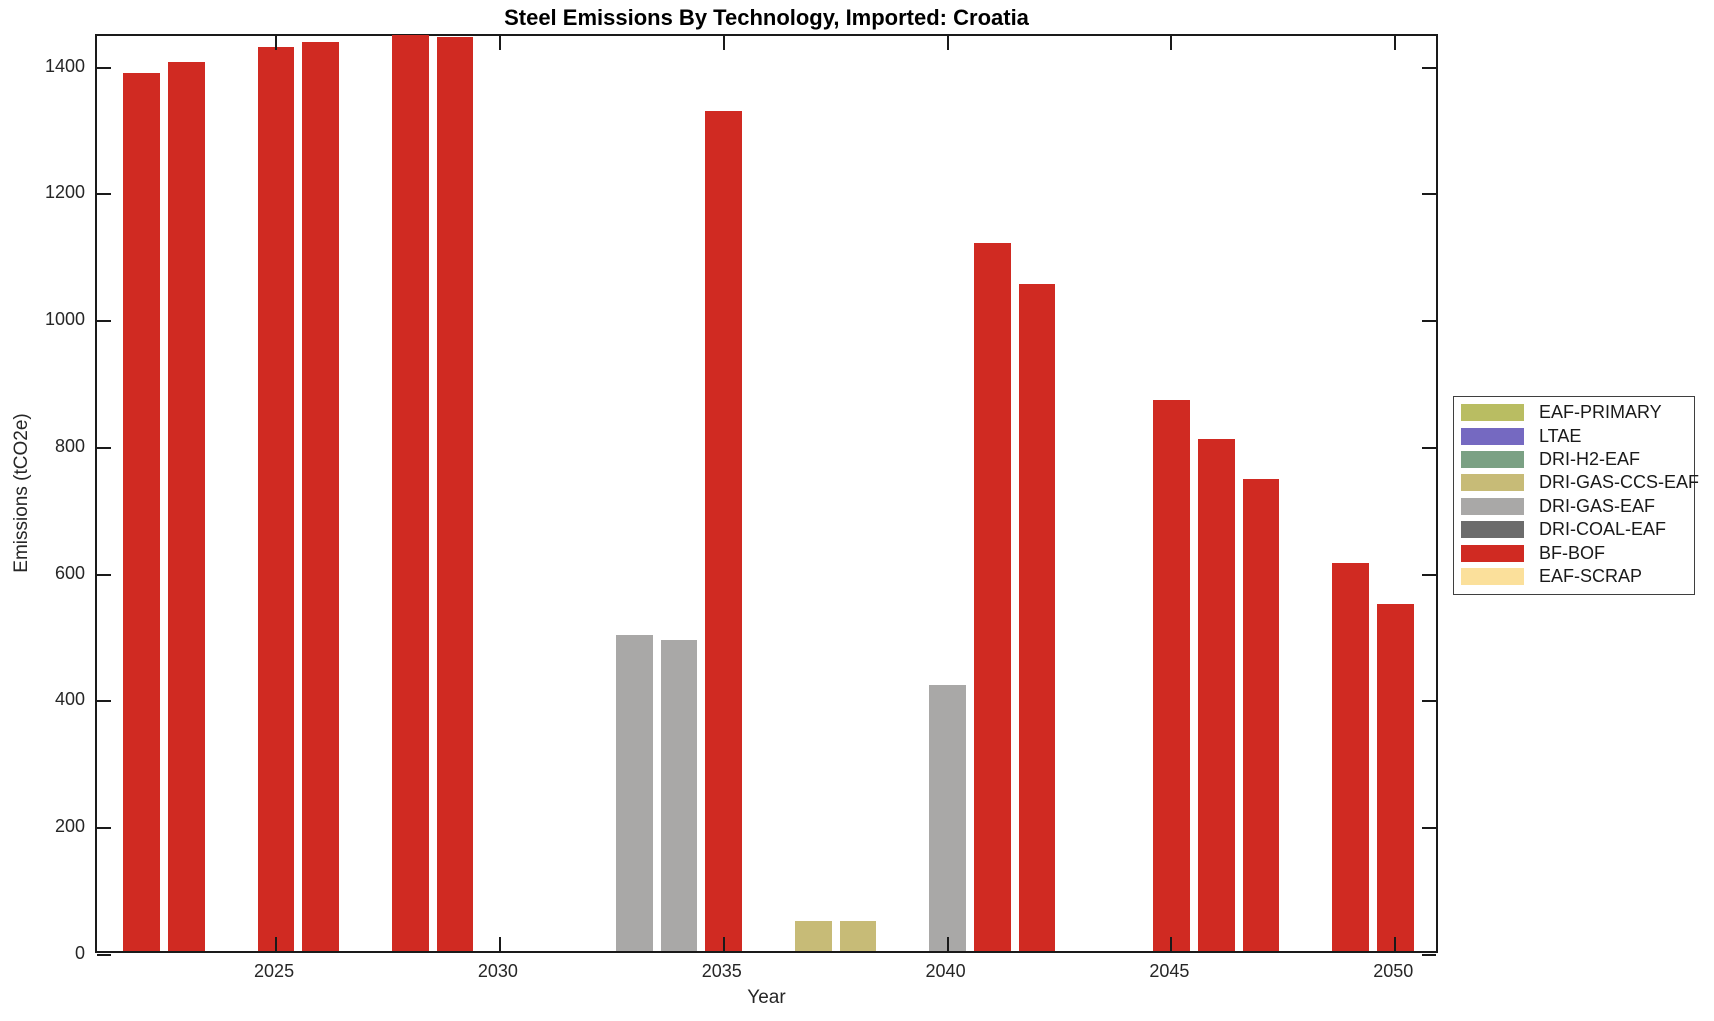  Describe the element at coordinates (858, 936) in the screenshot. I see `bar-dri-gas-ccs-eaf-2038` at that location.